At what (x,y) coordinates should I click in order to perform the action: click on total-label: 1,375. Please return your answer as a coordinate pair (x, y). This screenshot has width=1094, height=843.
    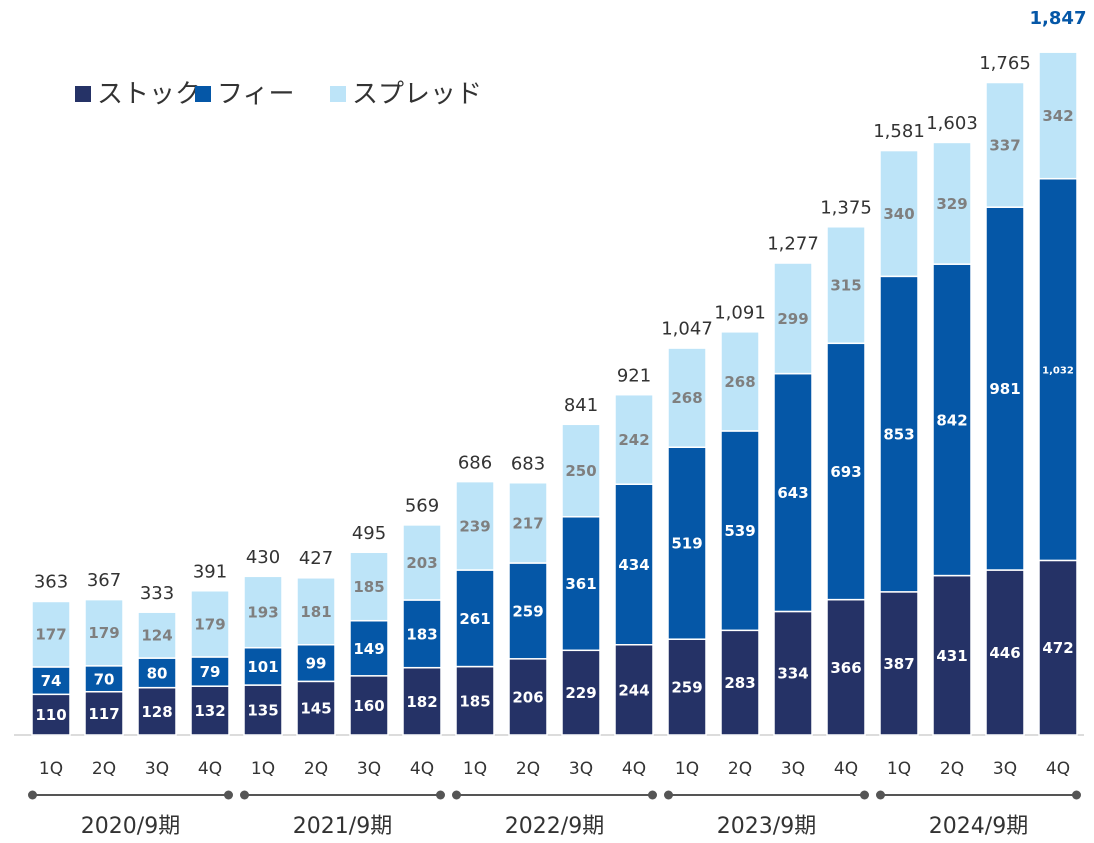
    Looking at the image, I should click on (846, 207).